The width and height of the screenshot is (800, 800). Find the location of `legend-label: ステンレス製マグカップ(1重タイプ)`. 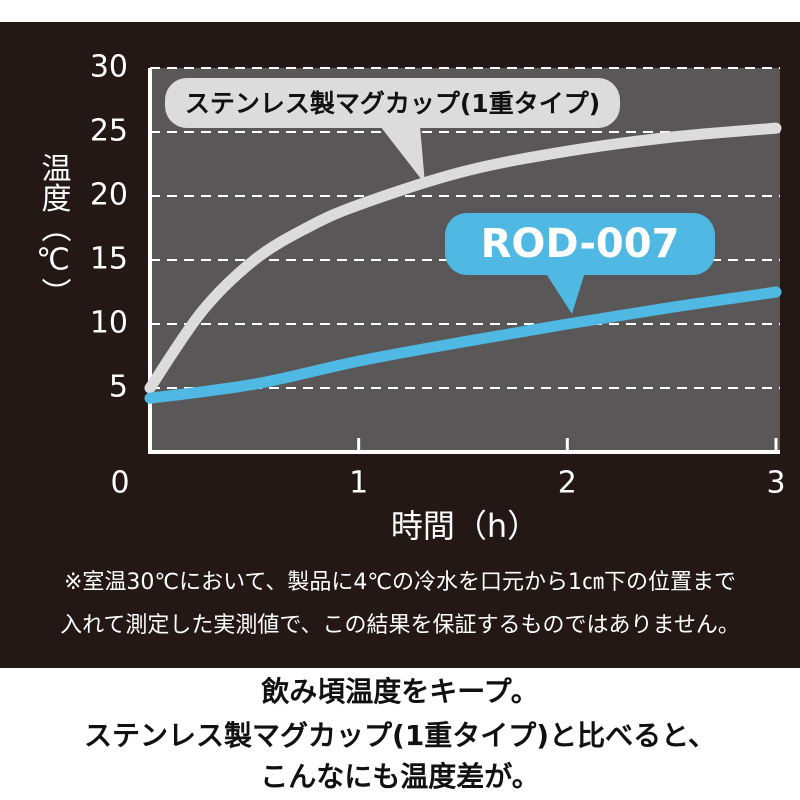

legend-label: ステンレス製マグカップ(1重タイプ) is located at coordinates (392, 103).